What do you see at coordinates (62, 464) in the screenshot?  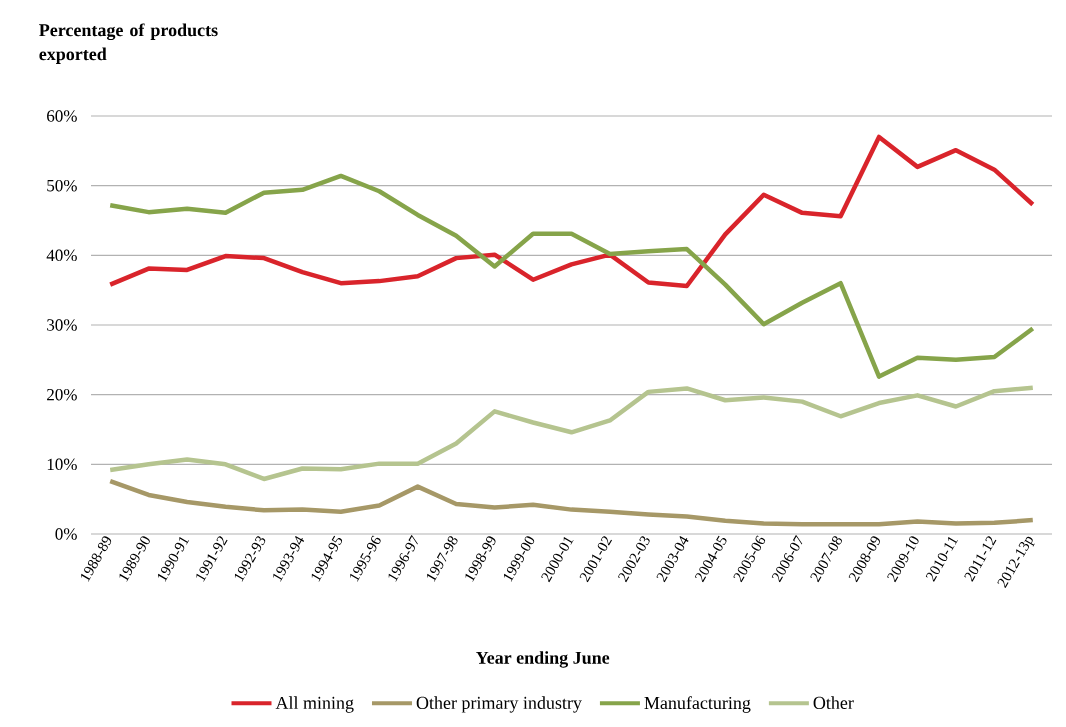 I see `y-tick-label: 10%` at bounding box center [62, 464].